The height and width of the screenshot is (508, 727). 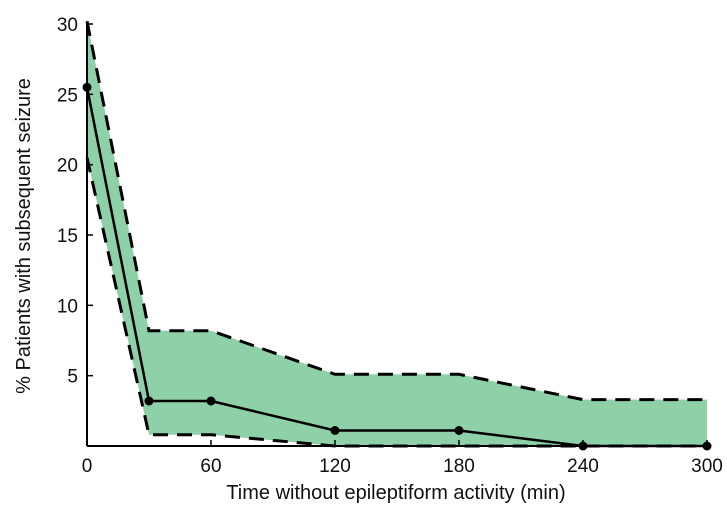 What do you see at coordinates (72, 377) in the screenshot?
I see `y-tick-label: 5` at bounding box center [72, 377].